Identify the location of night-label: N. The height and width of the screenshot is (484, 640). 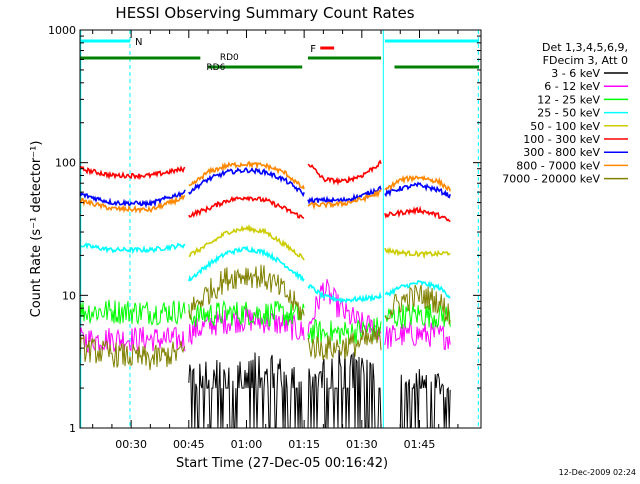
(138, 42).